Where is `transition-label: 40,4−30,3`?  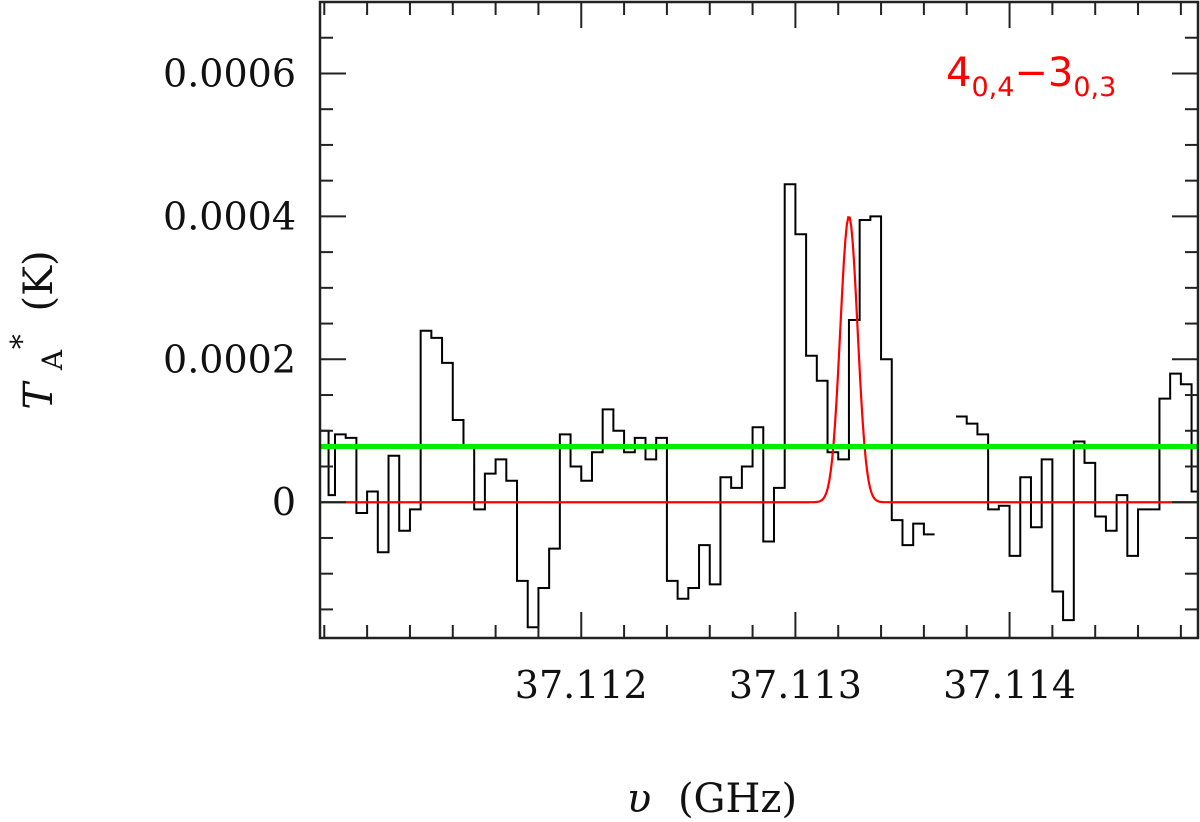 transition-label: 40,4−30,3 is located at coordinates (1031, 76).